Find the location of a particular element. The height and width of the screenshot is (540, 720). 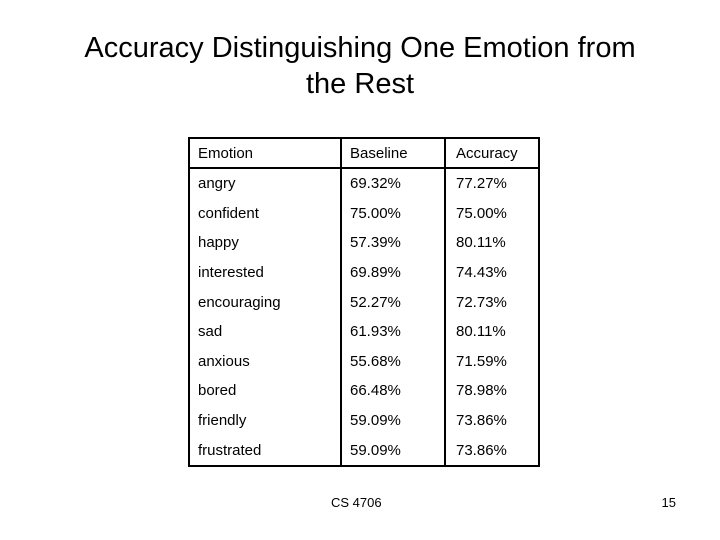

baseline-cell: 69.32% is located at coordinates (392, 183).